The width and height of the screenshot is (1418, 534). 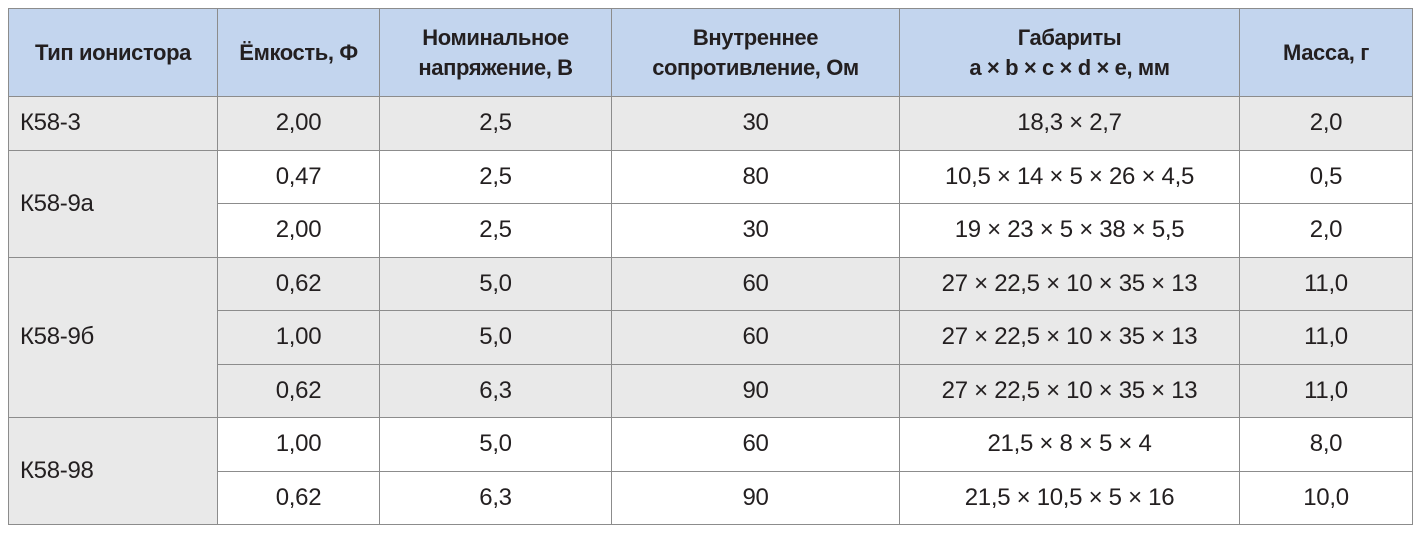 I want to click on header-resistance: Внутреннее сопротивление, Ом, so click(x=755, y=52).